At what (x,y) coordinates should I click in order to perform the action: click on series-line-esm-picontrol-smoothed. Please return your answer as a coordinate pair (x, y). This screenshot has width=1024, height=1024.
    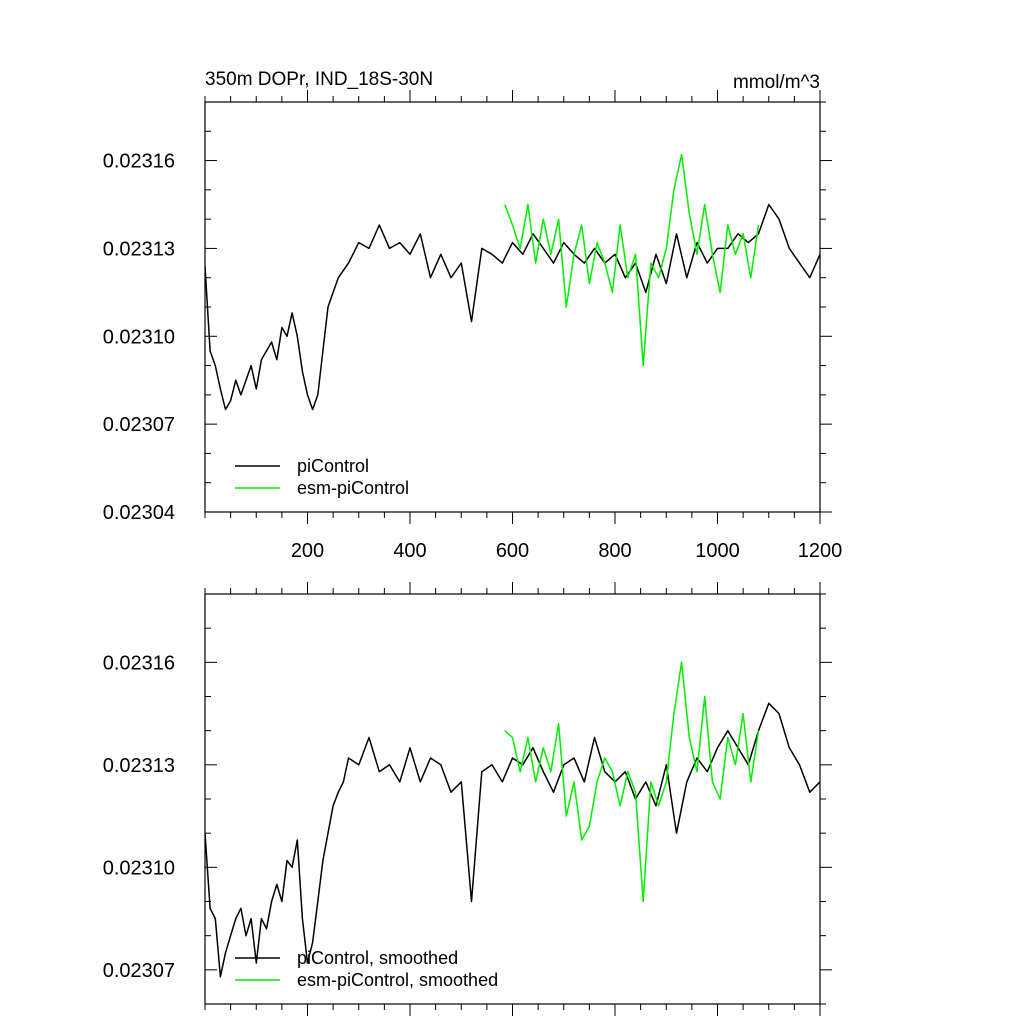
    Looking at the image, I should click on (632, 782).